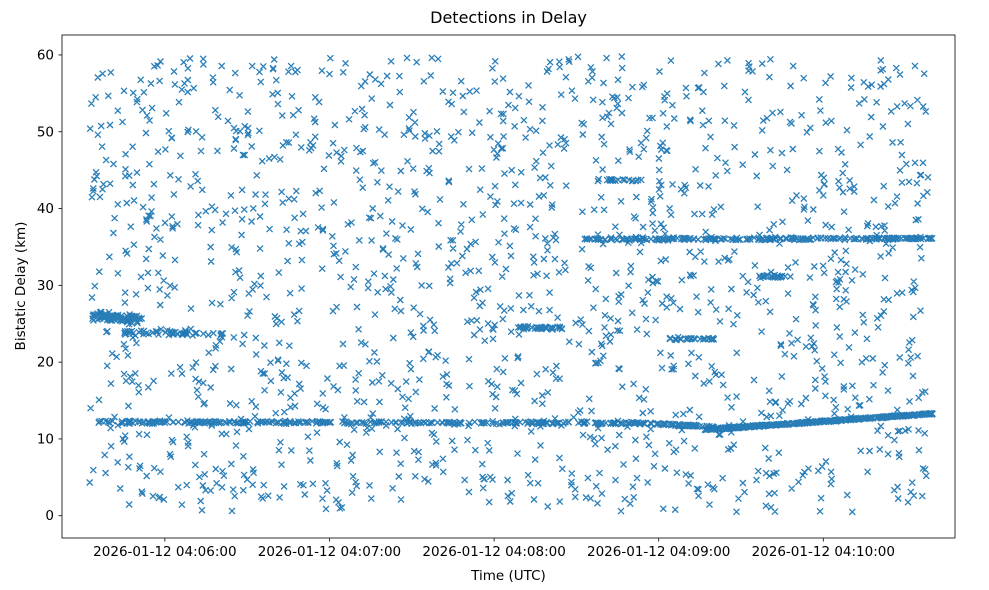 The width and height of the screenshot is (989, 590). What do you see at coordinates (375, 422) in the screenshot?
I see `scatter-series-delay-track-12-left` at bounding box center [375, 422].